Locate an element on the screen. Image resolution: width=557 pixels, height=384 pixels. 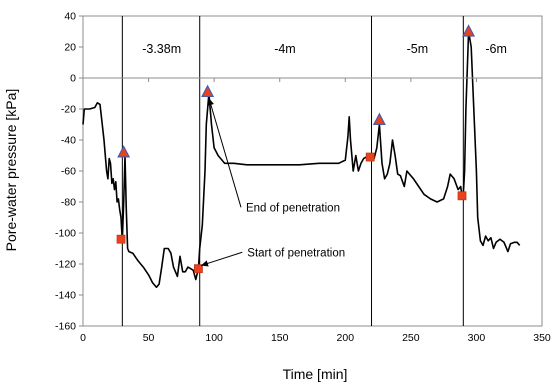
x-axis-title: Time [min] is located at coordinates (315, 374).